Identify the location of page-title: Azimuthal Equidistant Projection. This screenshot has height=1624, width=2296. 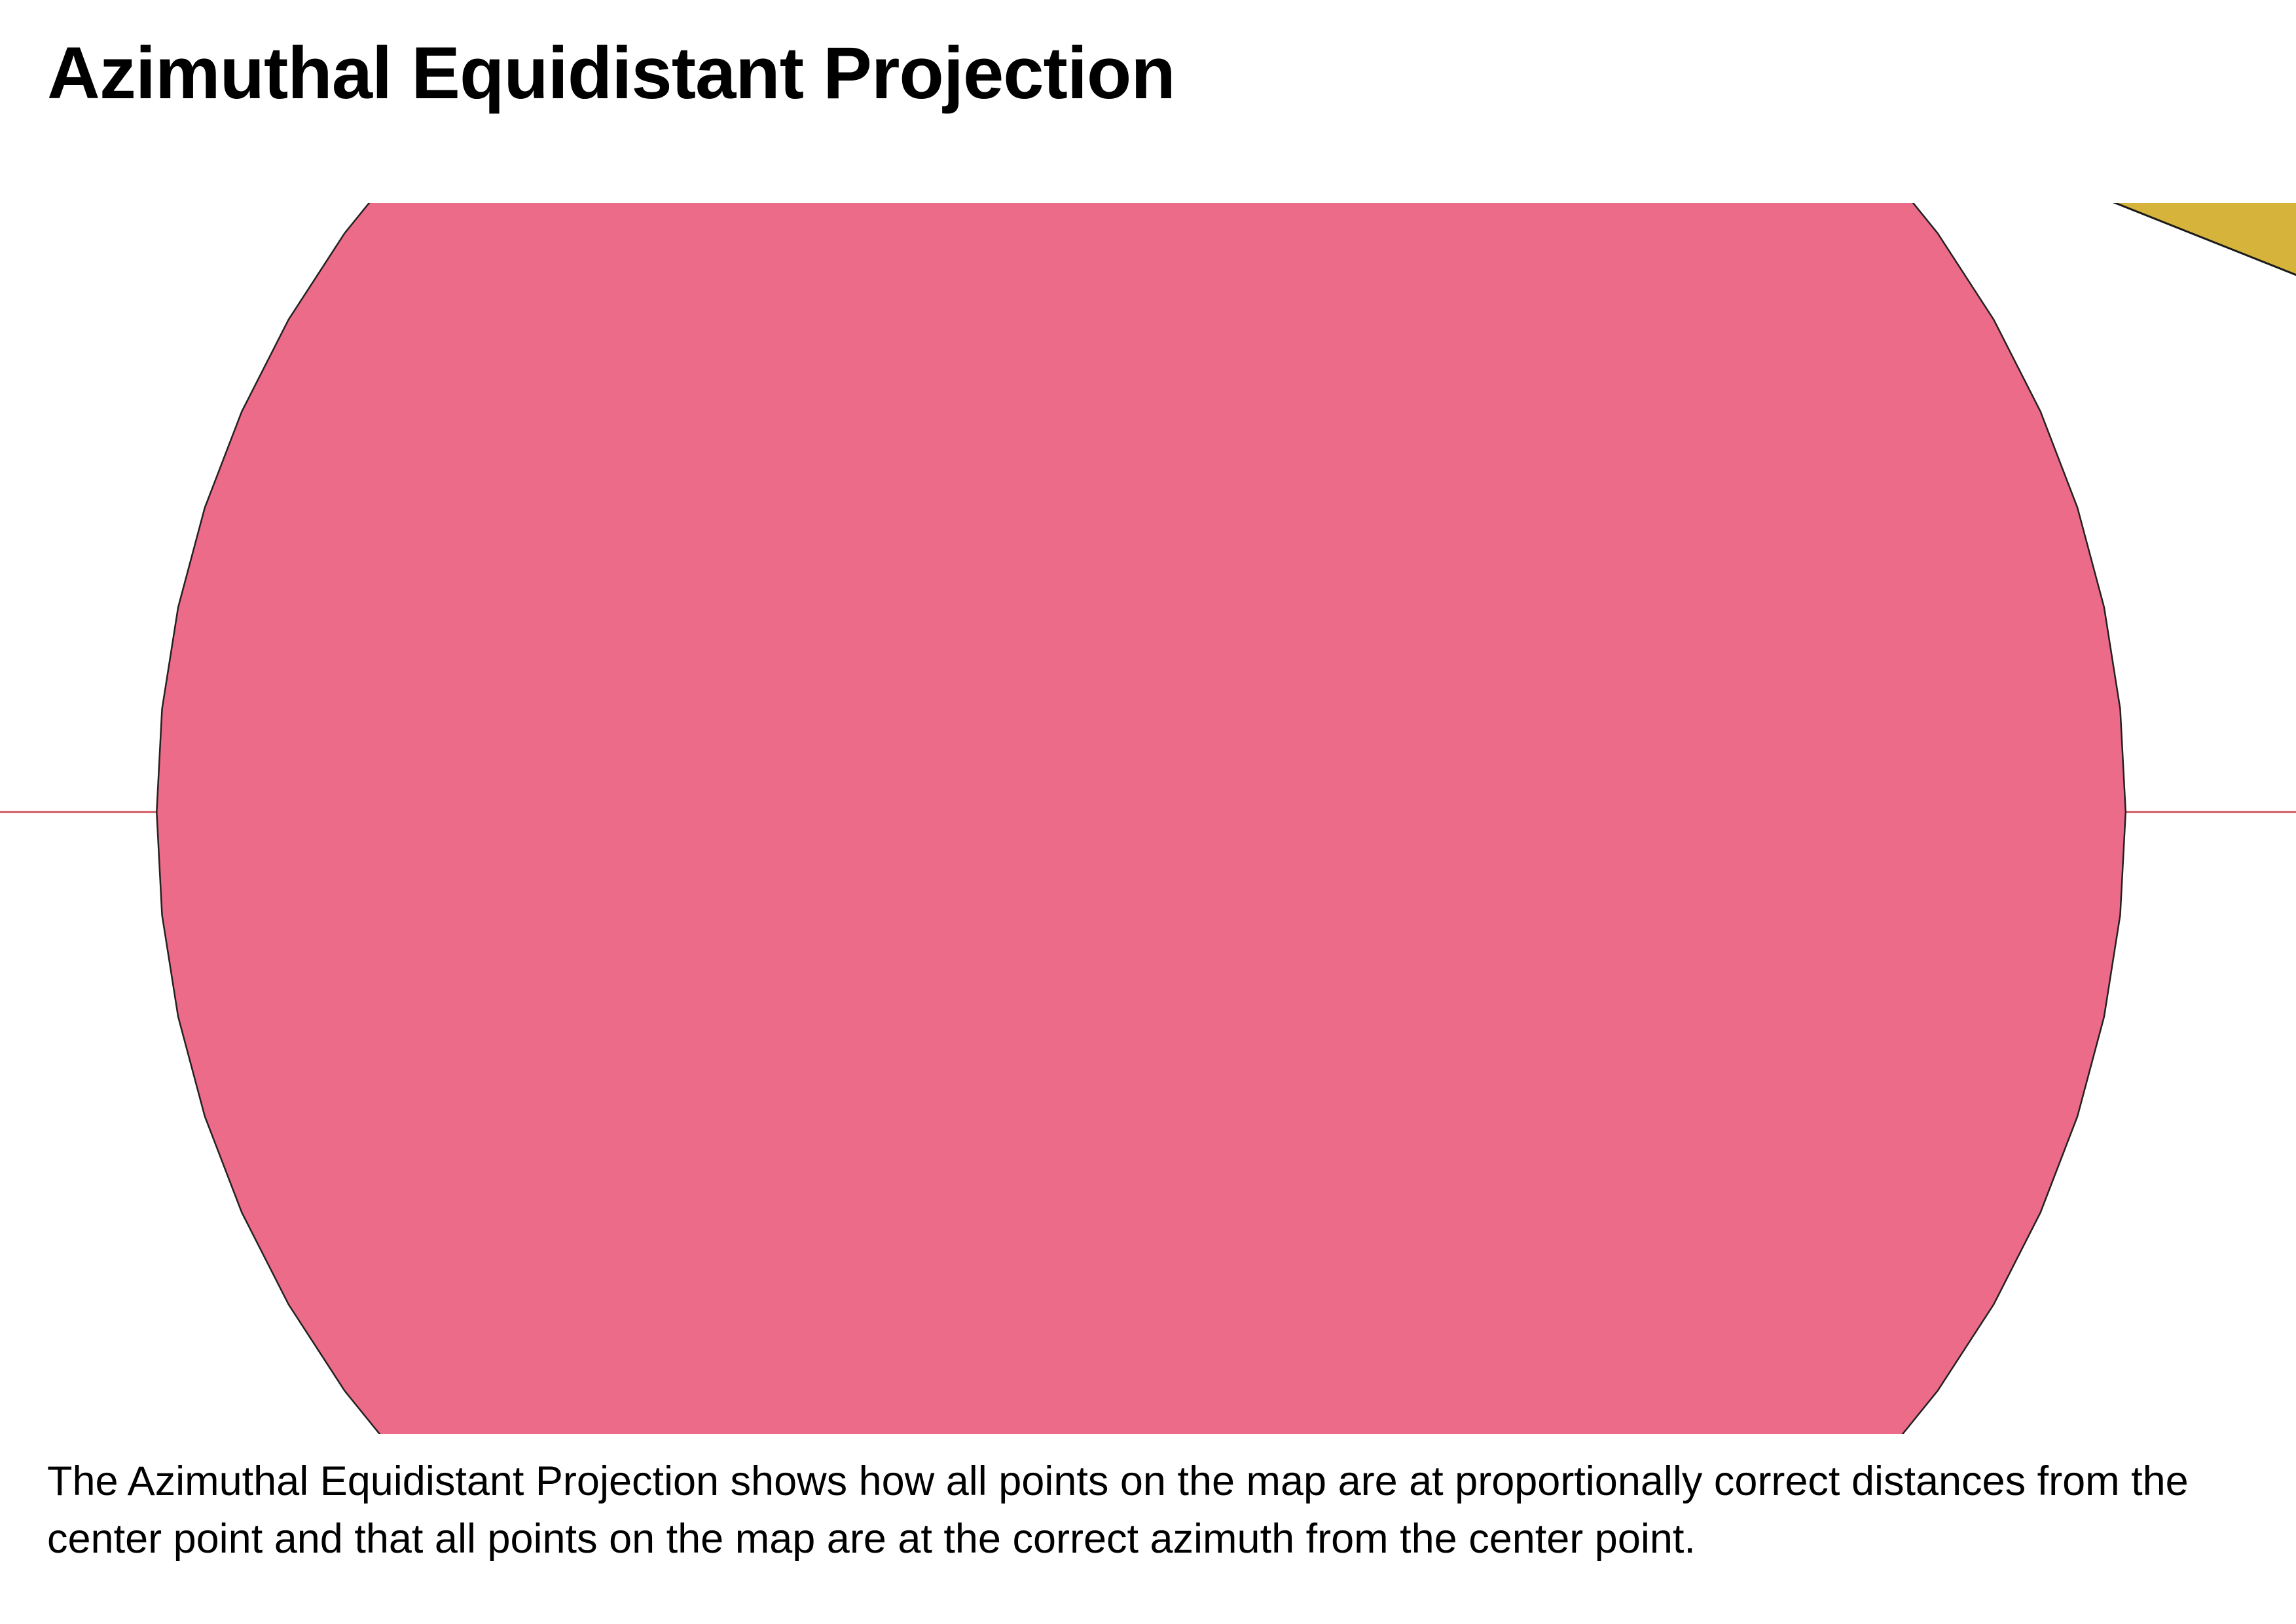
(611, 73).